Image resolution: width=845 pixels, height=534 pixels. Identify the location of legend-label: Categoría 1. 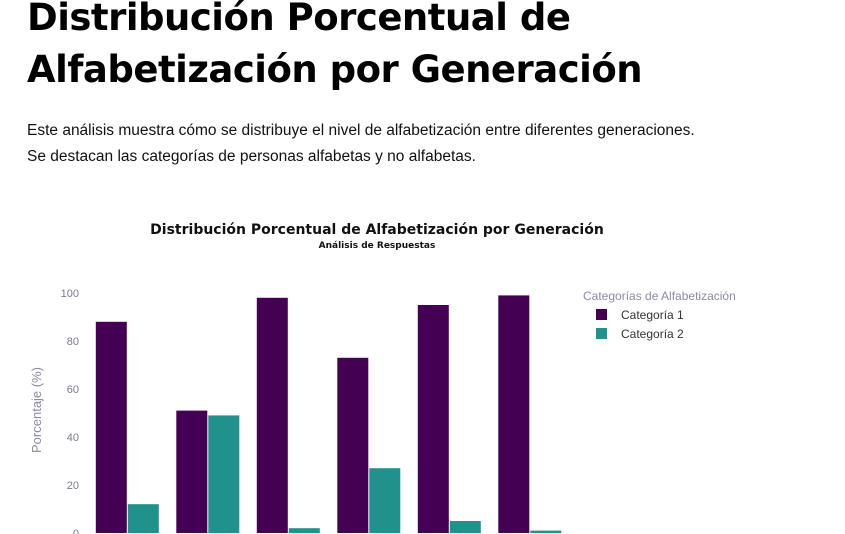
(652, 315).